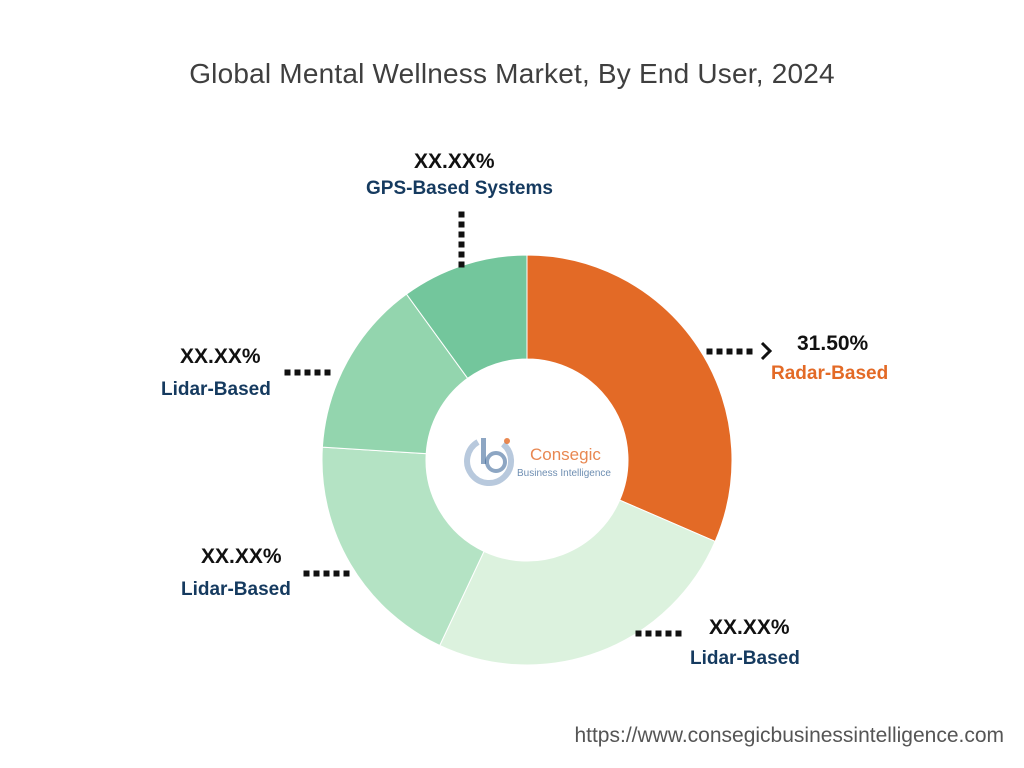 The image size is (1024, 768). Describe the element at coordinates (830, 373) in the screenshot. I see `label-radar-based-name: Radar-Based` at that location.